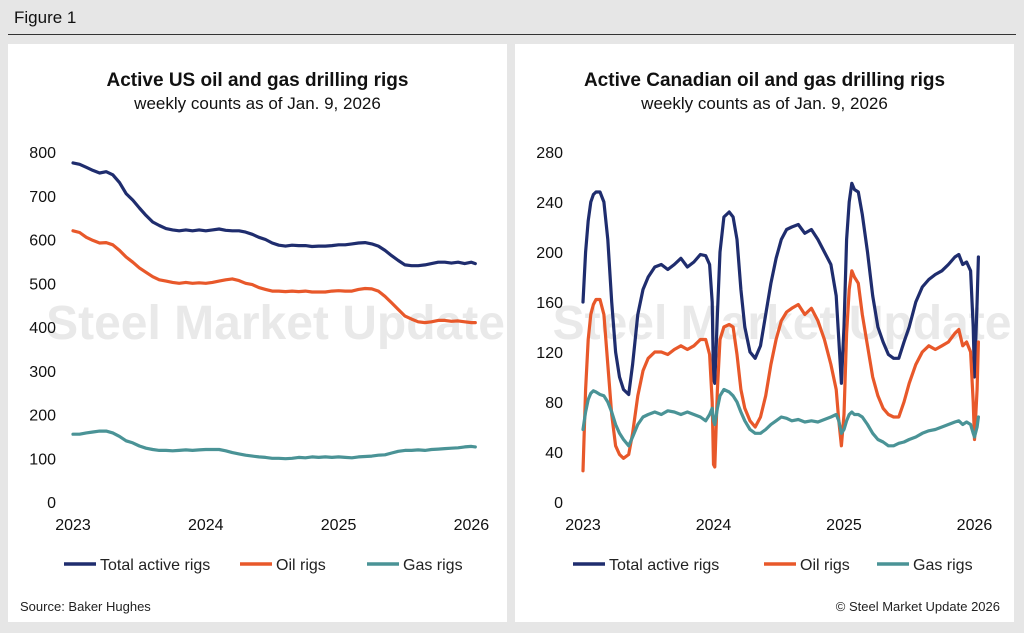 This screenshot has width=1024, height=633. I want to click on y-tick-label: 600, so click(42, 241).